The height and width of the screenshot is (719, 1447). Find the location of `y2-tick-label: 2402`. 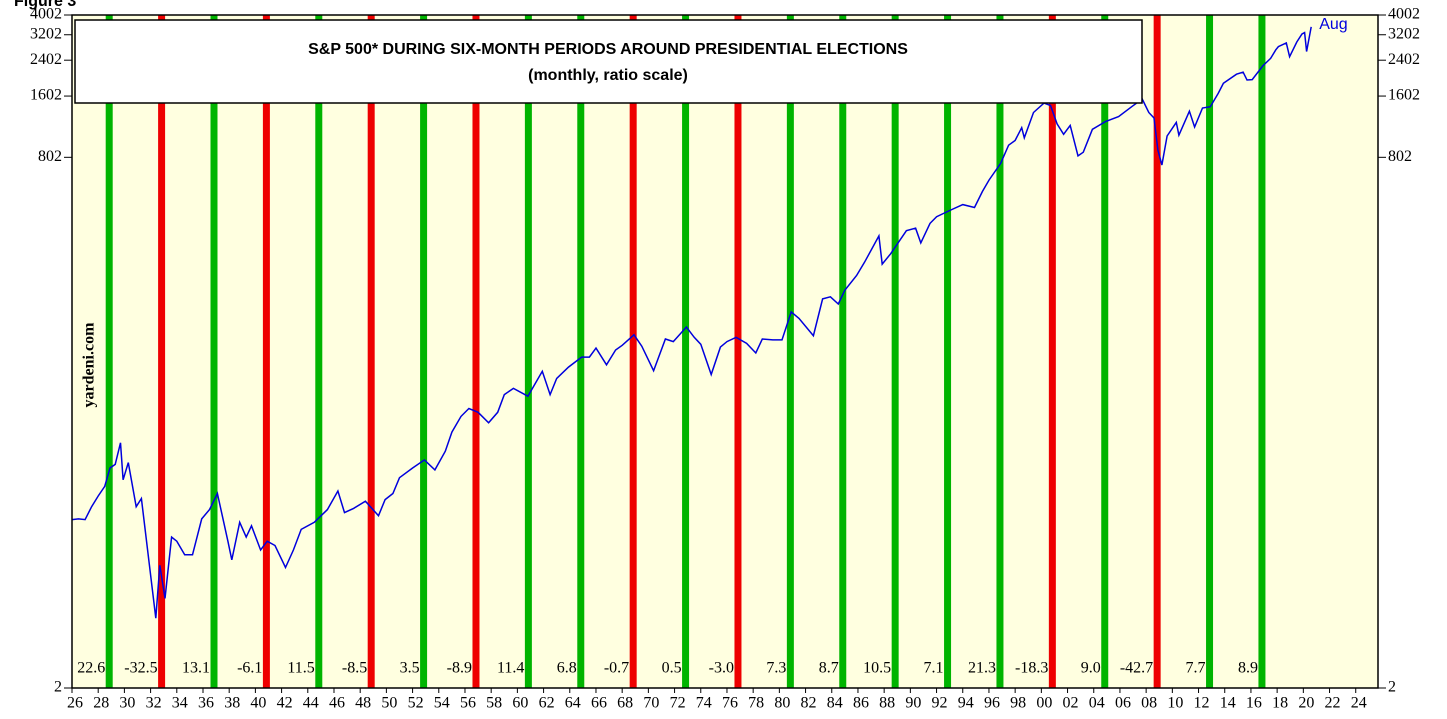

y2-tick-label: 2402 is located at coordinates (1404, 59).